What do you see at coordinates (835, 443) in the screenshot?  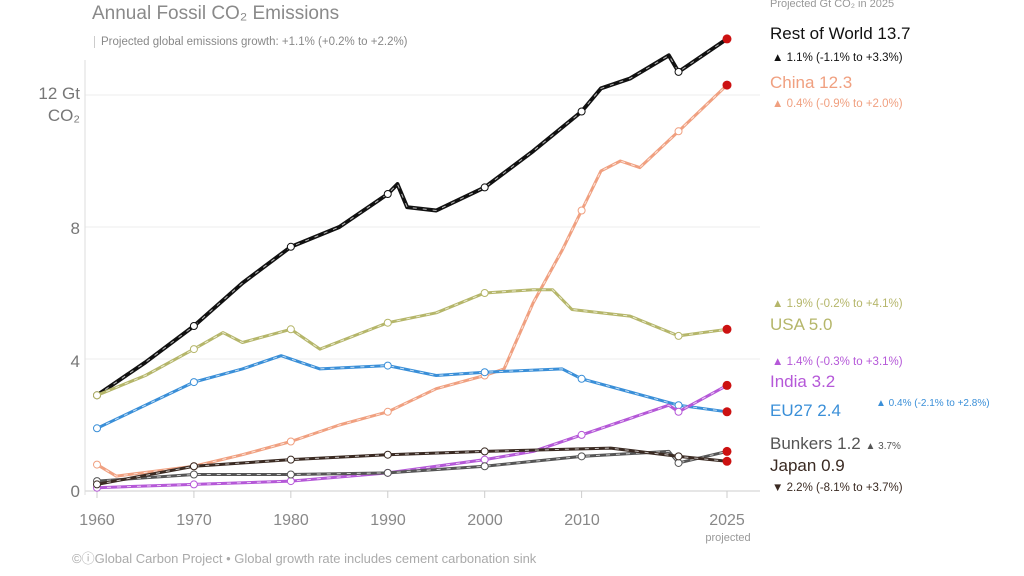 I see `legend-bunkers: Bunkers 1.2 ▲ 3.7%` at bounding box center [835, 443].